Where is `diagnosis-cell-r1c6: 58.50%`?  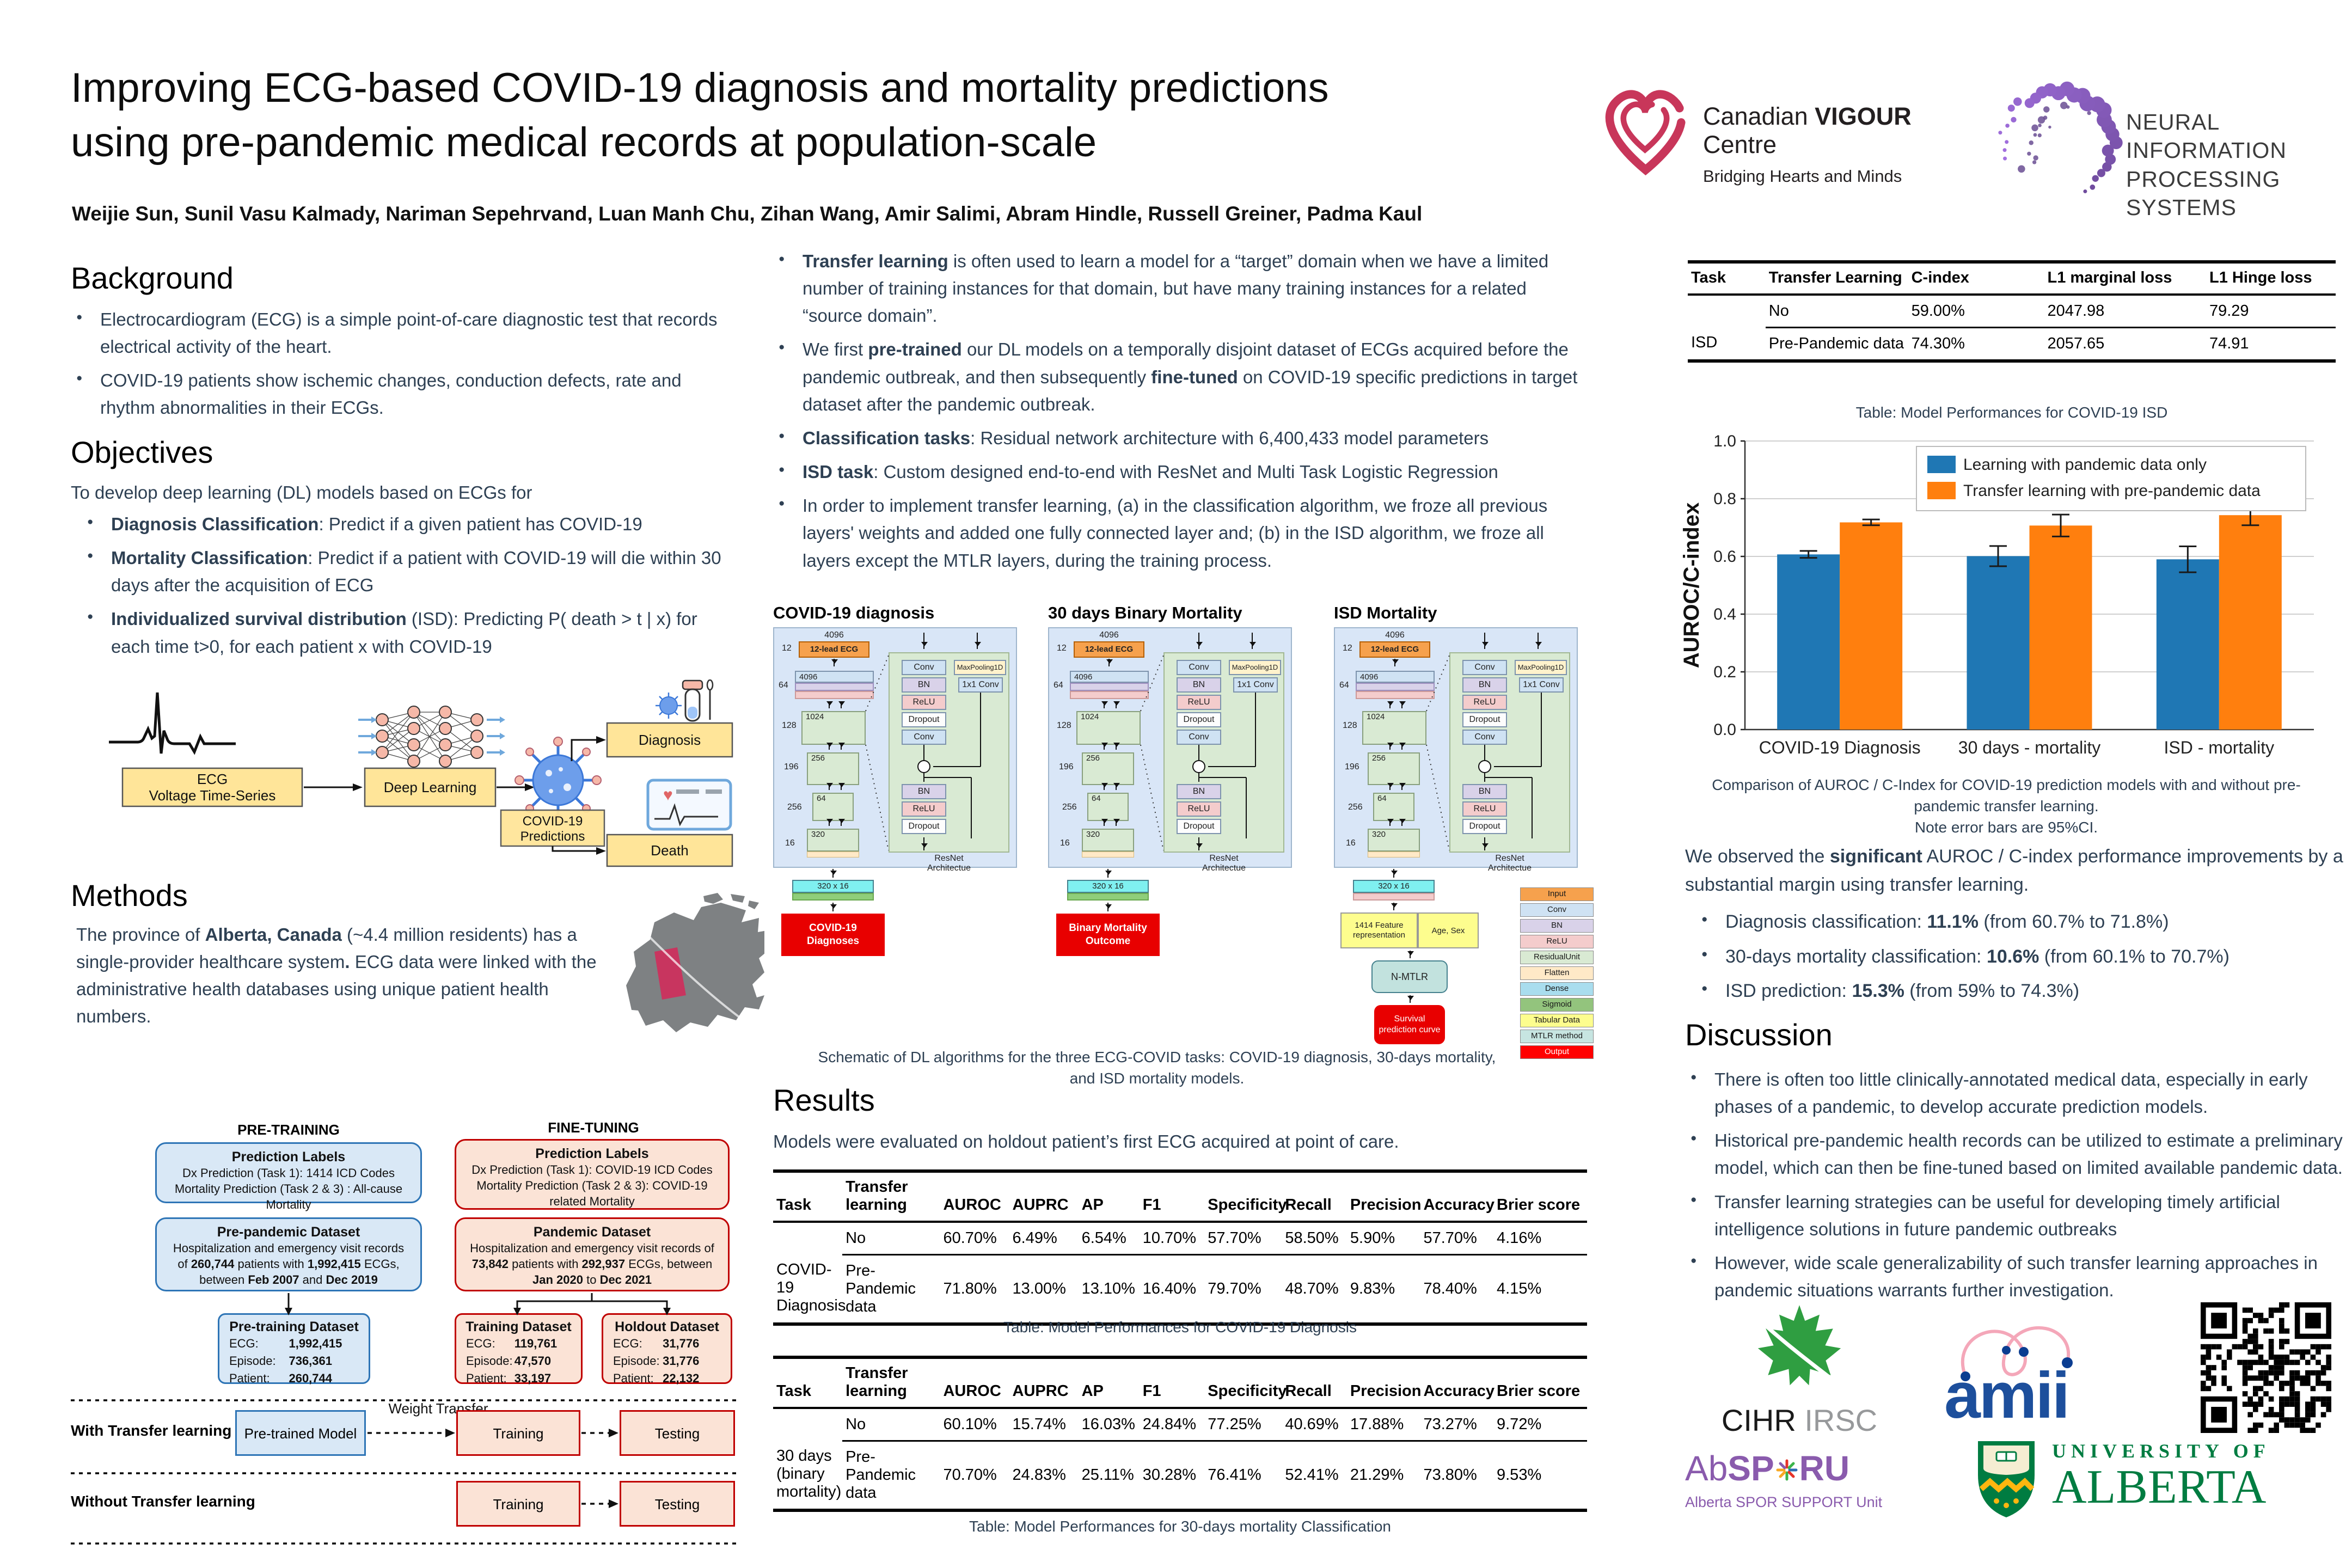 diagnosis-cell-r1c6: 58.50% is located at coordinates (1314, 1238).